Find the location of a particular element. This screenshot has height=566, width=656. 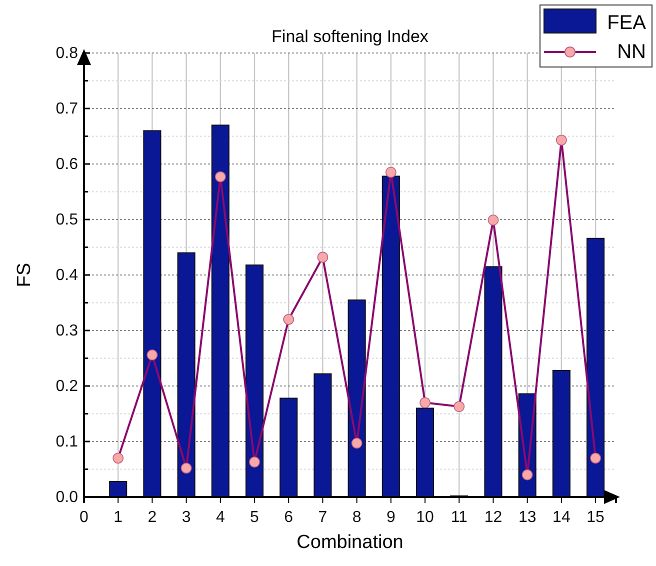

x-axis-title: Combination is located at coordinates (350, 542).